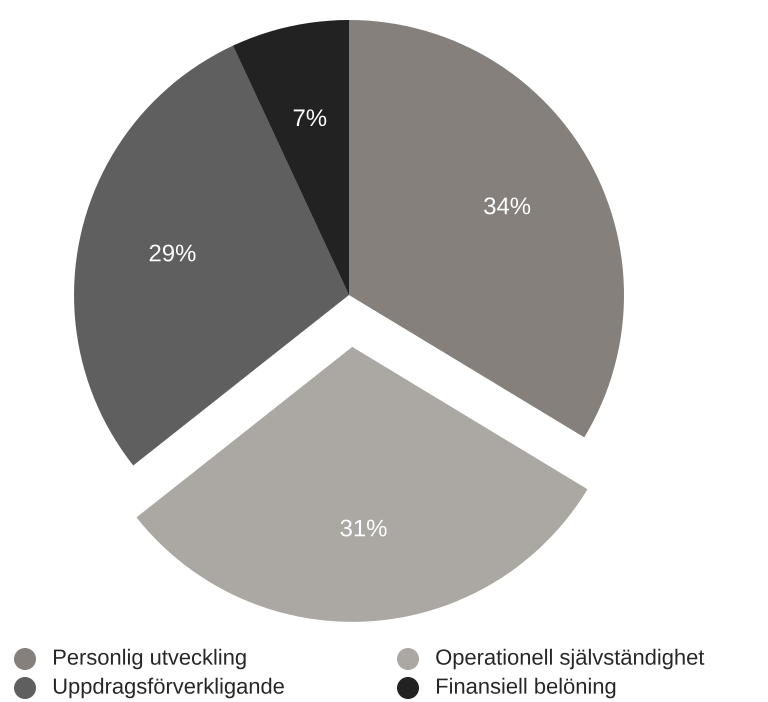 The image size is (768, 702). What do you see at coordinates (310, 117) in the screenshot?
I see `data-label: 7%` at bounding box center [310, 117].